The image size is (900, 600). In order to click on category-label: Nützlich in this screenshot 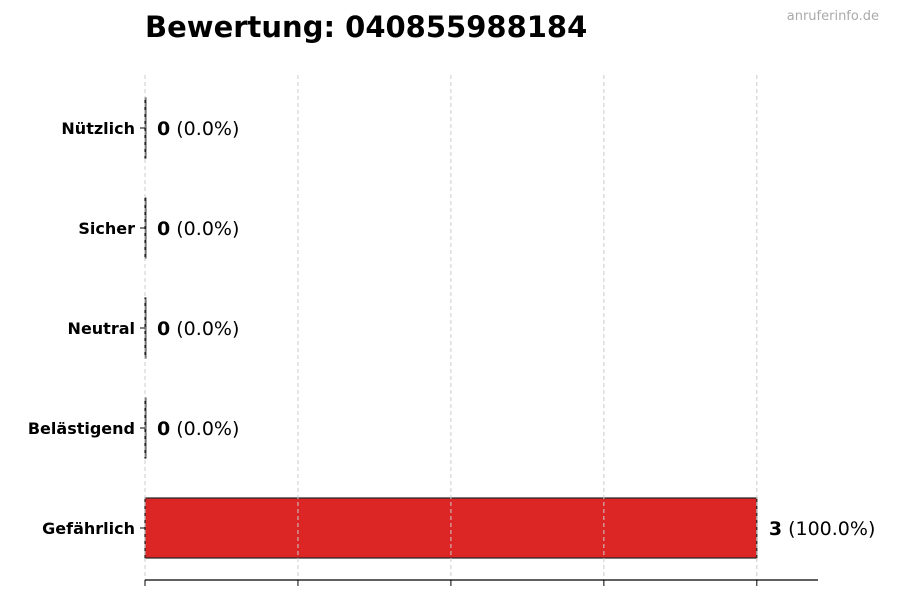, I will do `click(98, 128)`.